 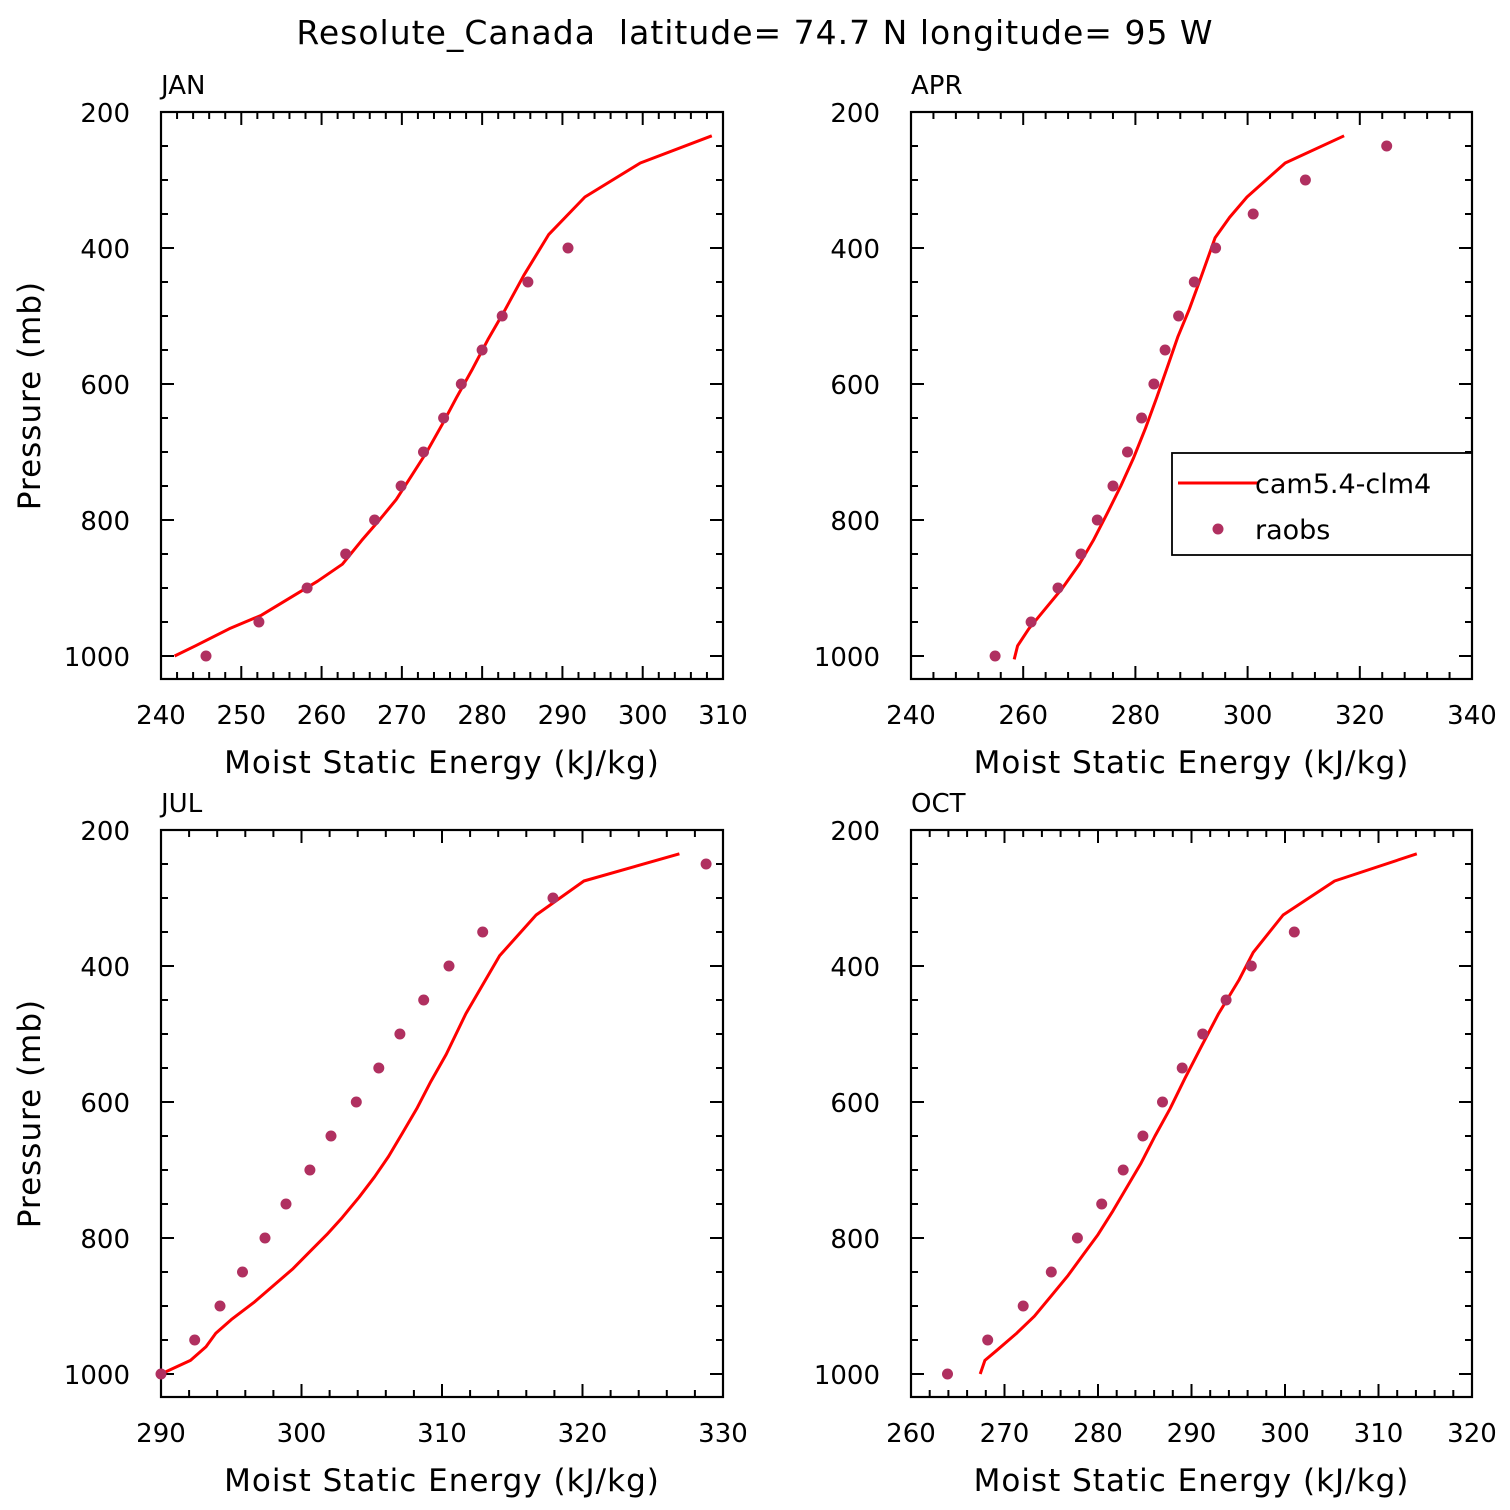 I want to click on legend: cam5.4-clm4 raobs, so click(x=1322, y=504).